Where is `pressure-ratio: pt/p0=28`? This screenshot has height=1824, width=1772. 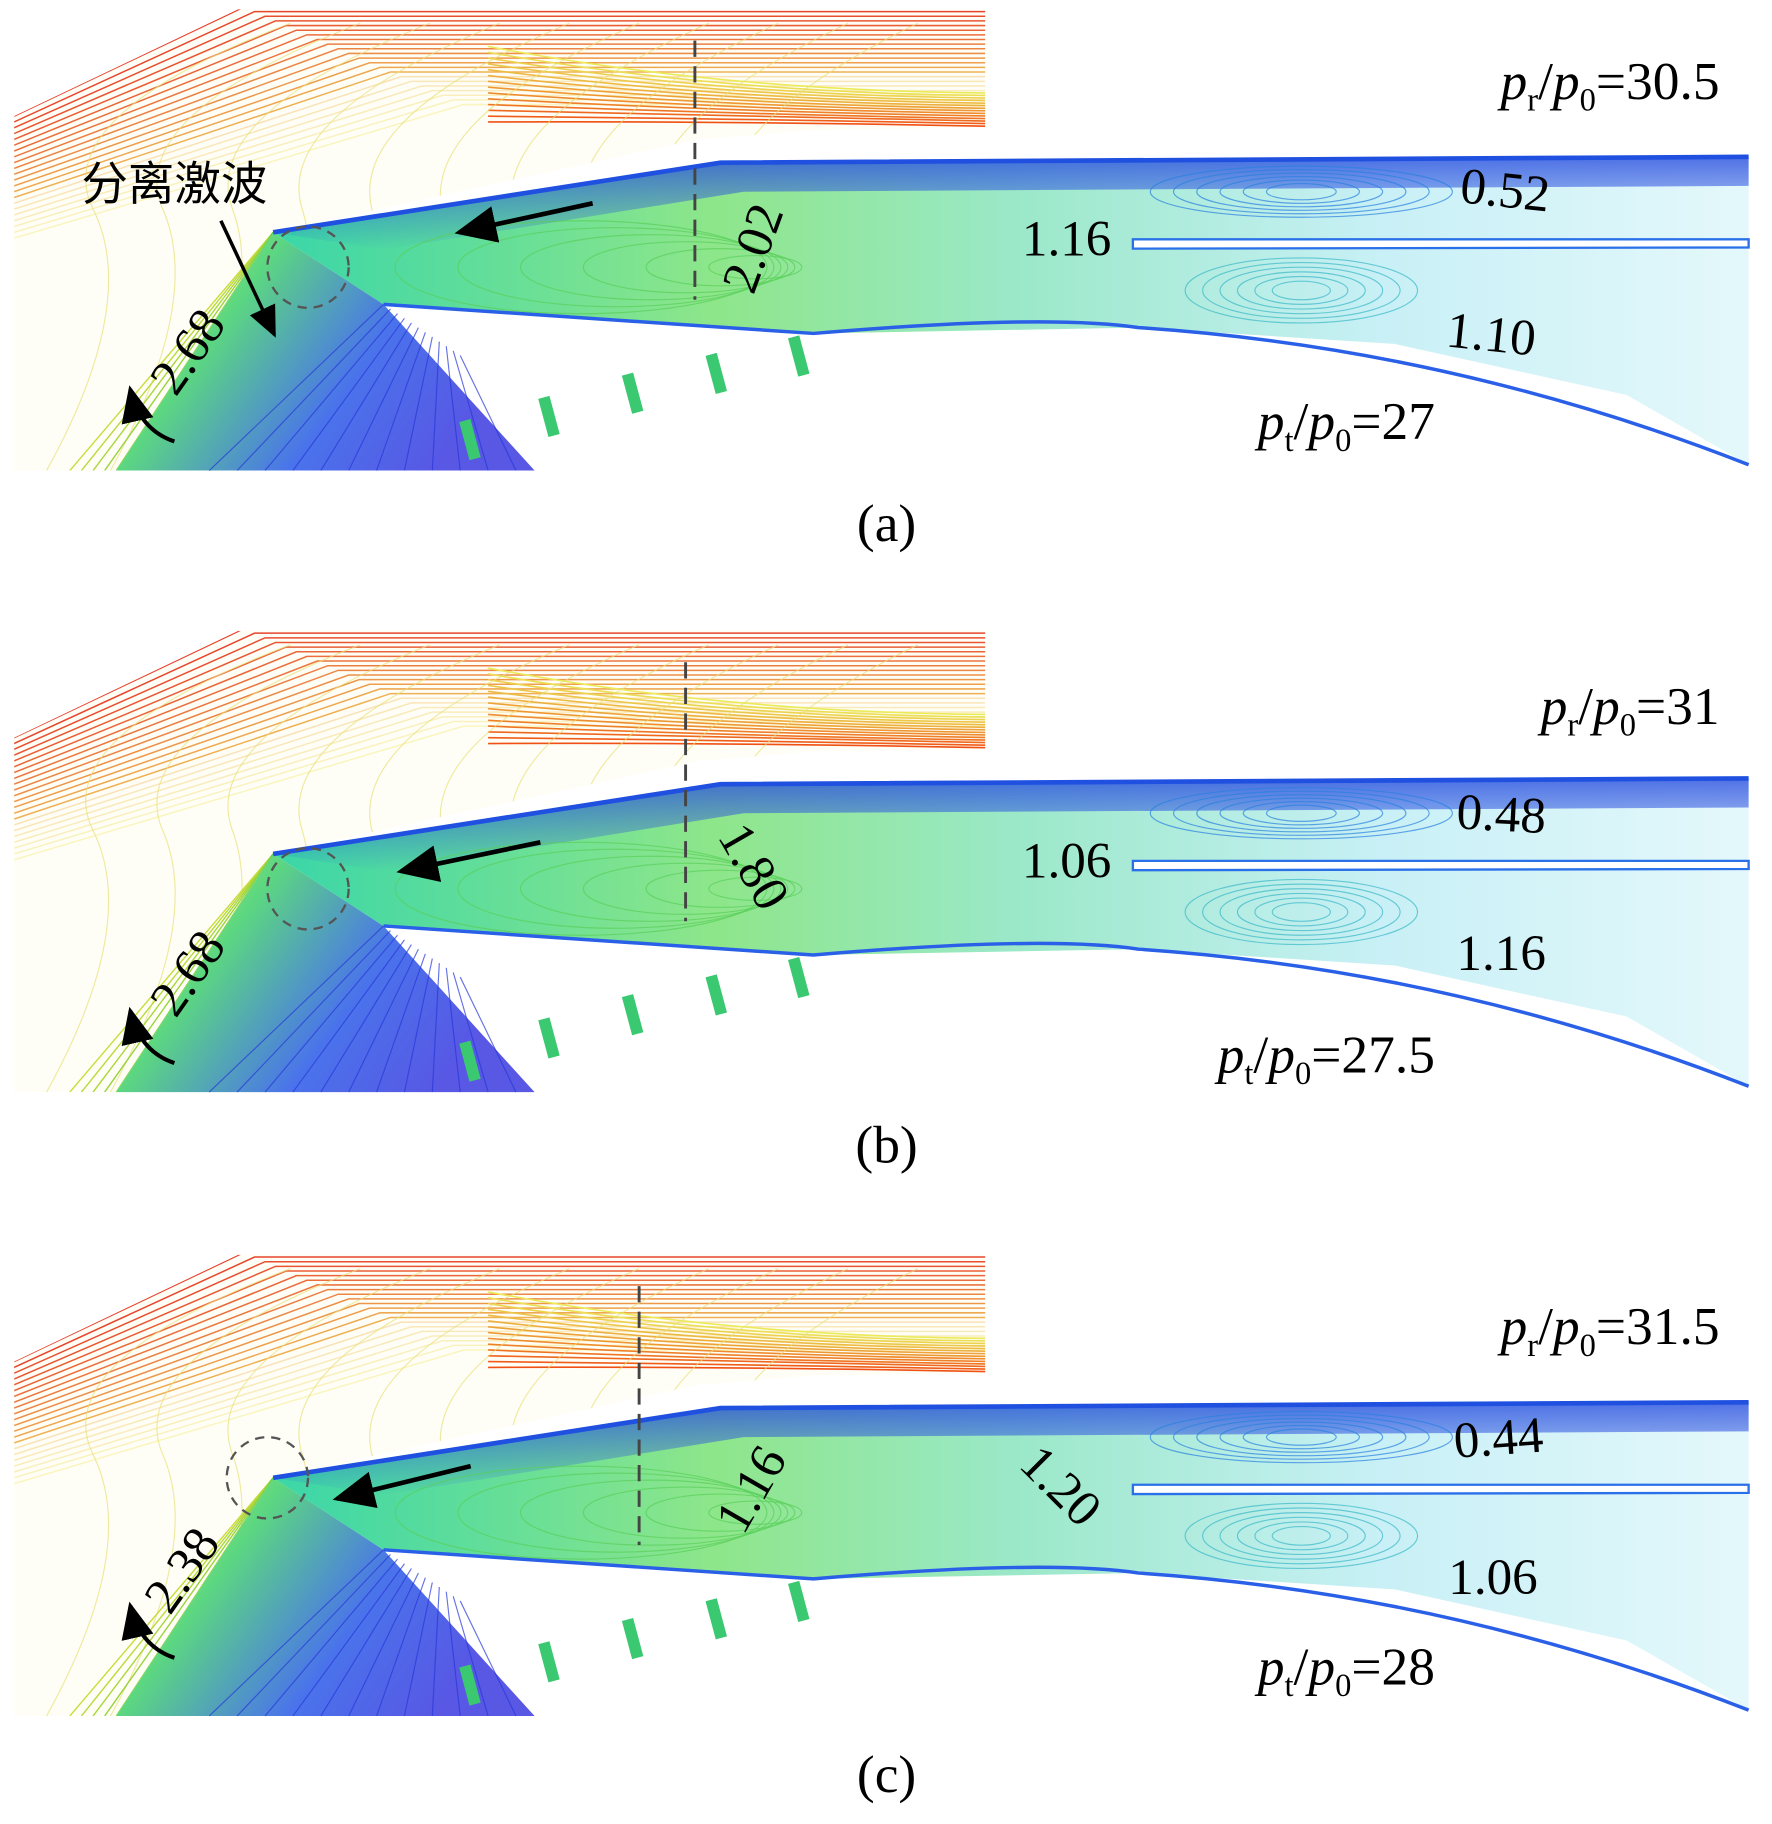
pressure-ratio: pt/p0=28 is located at coordinates (1344, 1671).